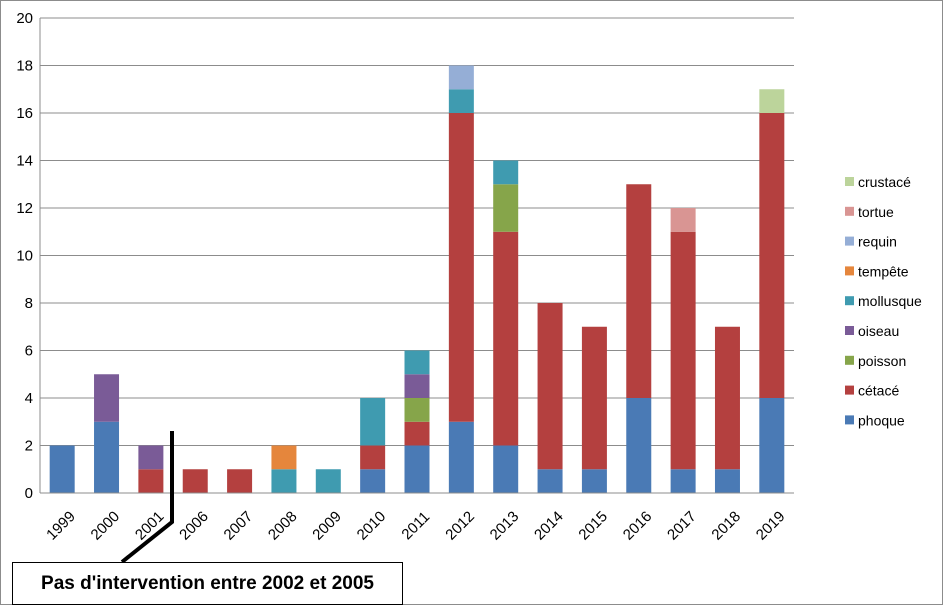 This screenshot has height=613, width=945. What do you see at coordinates (550, 481) in the screenshot?
I see `bar-segment-2014-phoque` at bounding box center [550, 481].